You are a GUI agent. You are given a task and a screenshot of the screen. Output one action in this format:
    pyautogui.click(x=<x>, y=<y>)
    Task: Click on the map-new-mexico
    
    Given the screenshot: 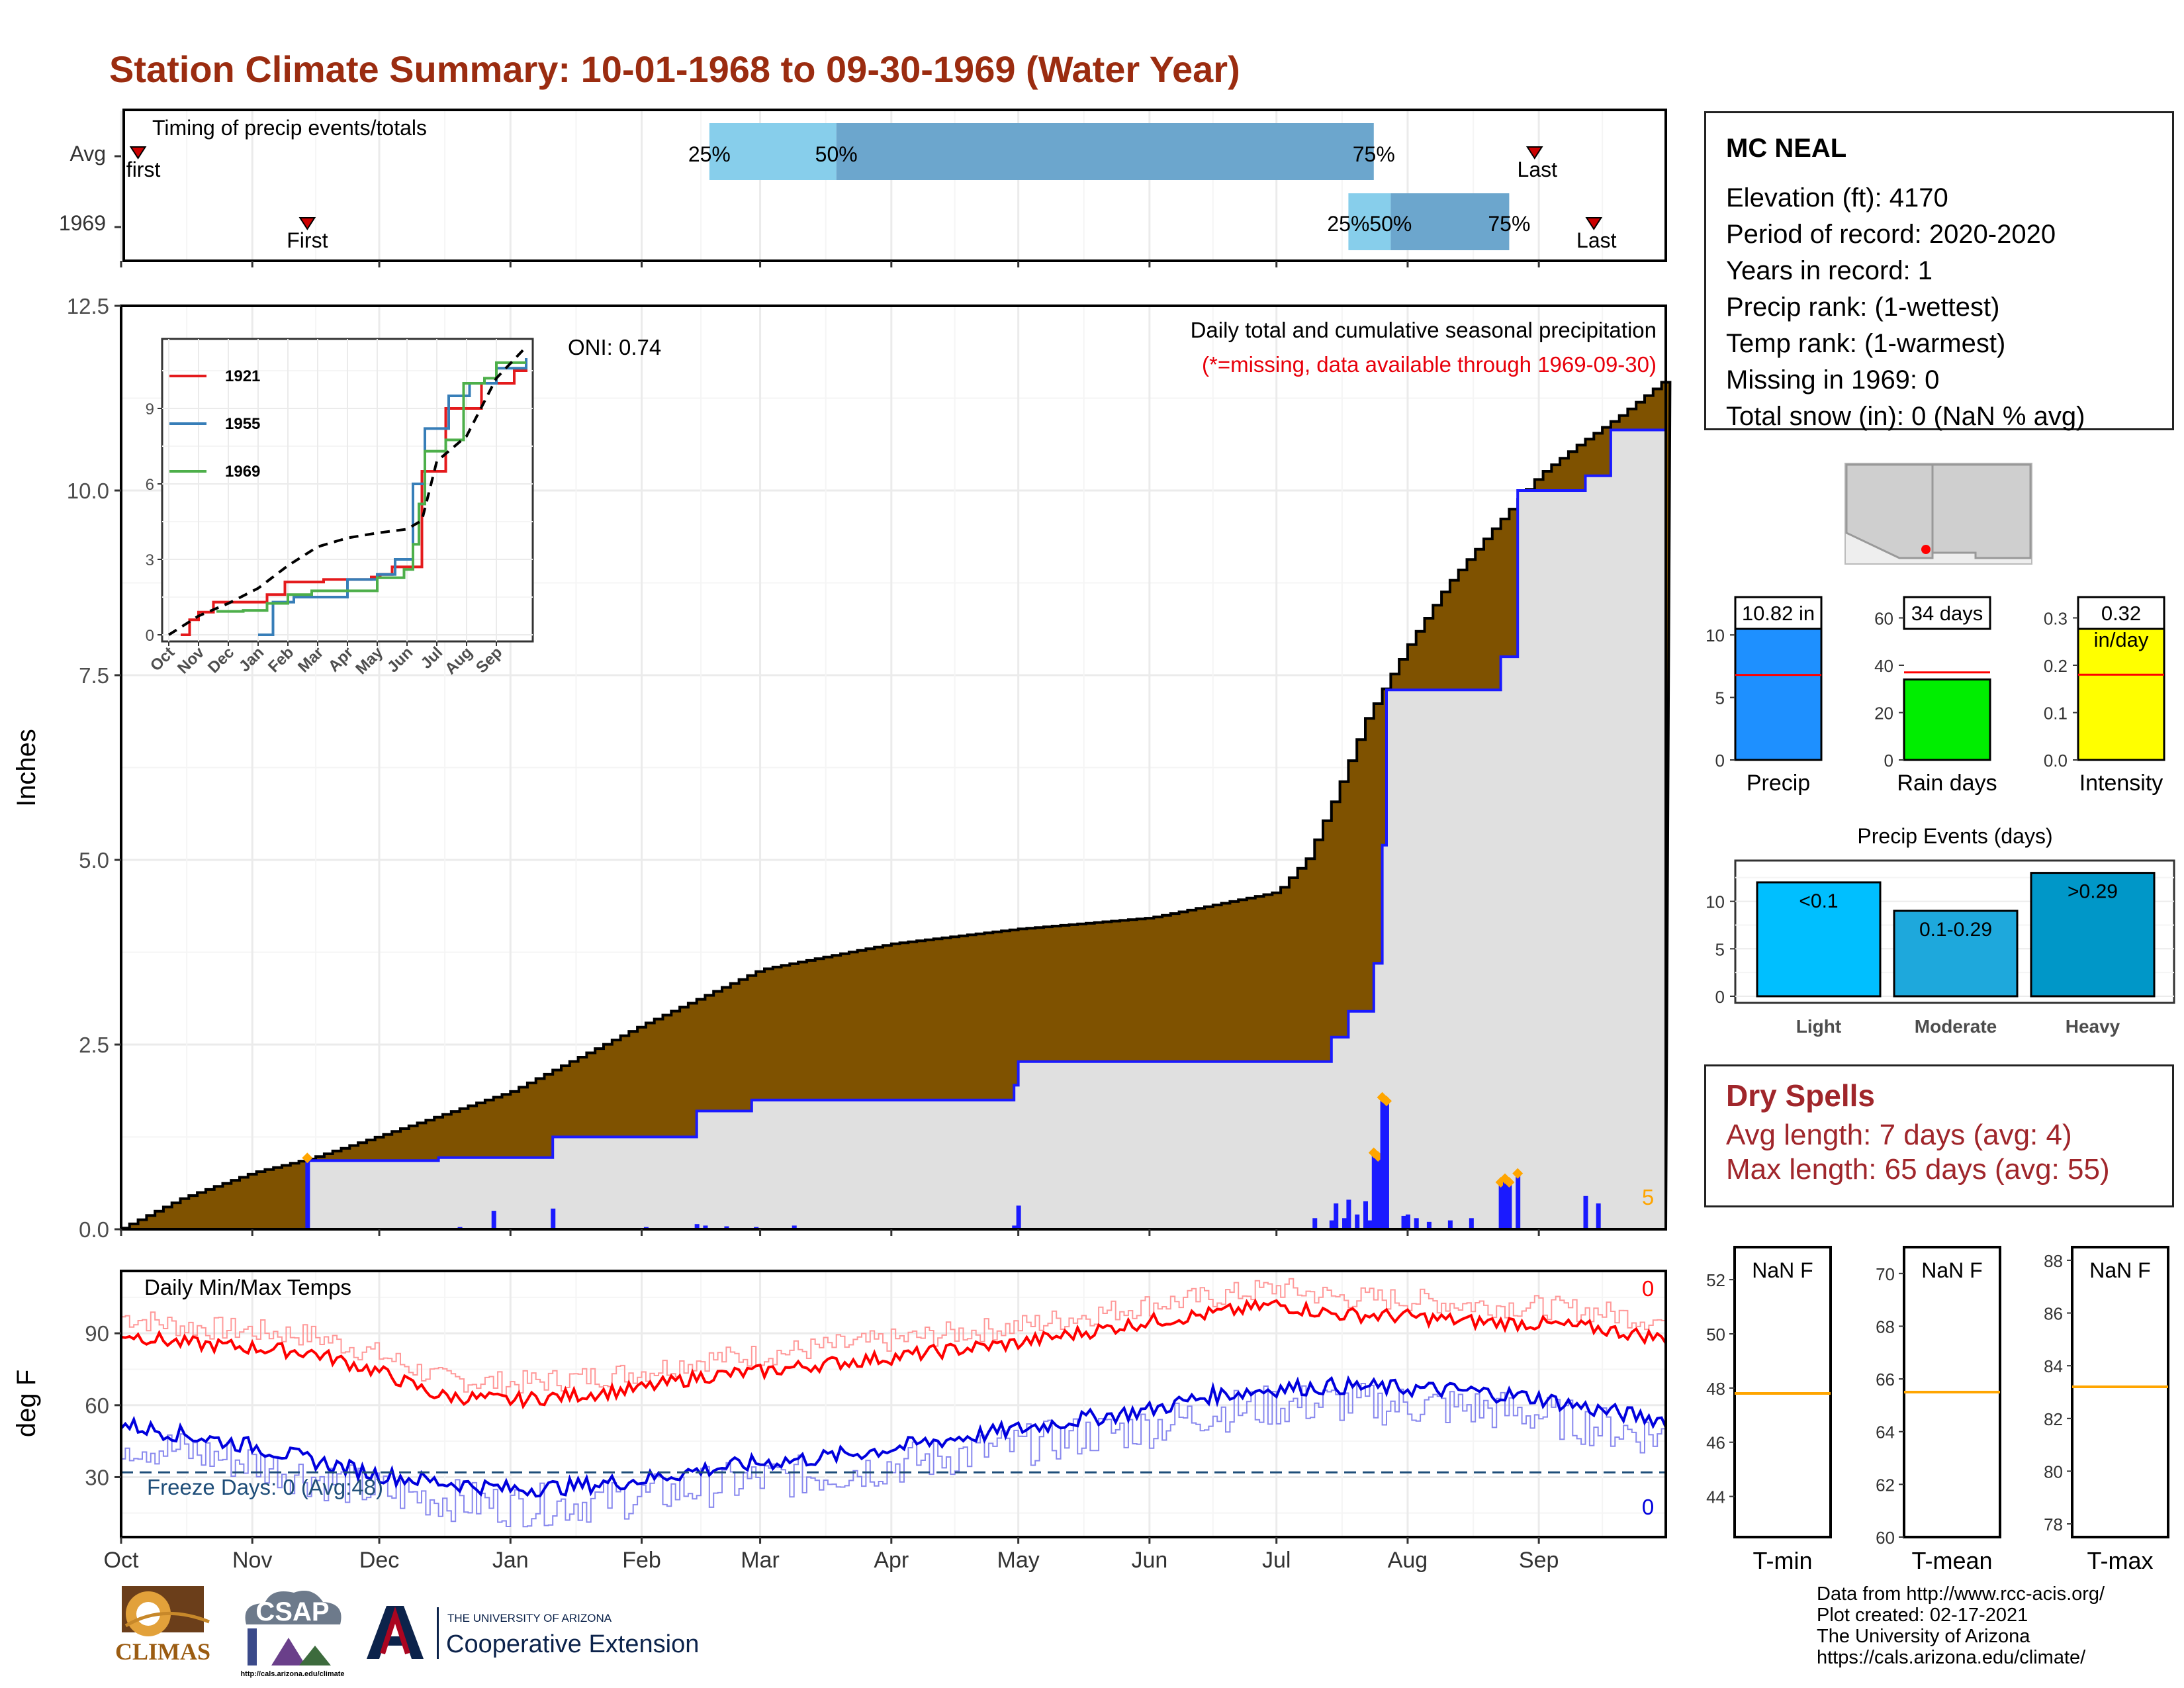 What is the action you would take?
    pyautogui.click(x=1982, y=511)
    